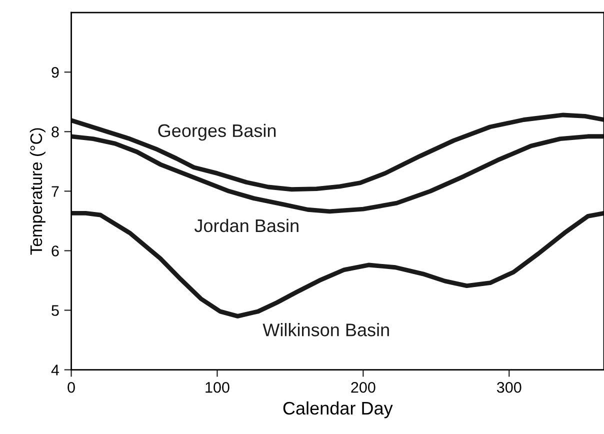  I want to click on x-tick-label: 0, so click(71, 387).